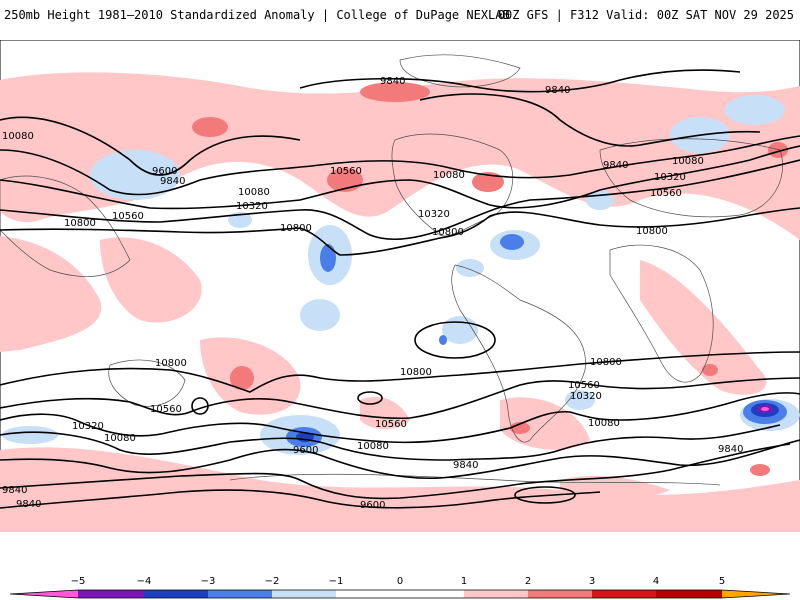 Image resolution: width=800 pixels, height=600 pixels. Describe the element at coordinates (240, 594) in the screenshot. I see `legend-swatch-neg2` at that location.